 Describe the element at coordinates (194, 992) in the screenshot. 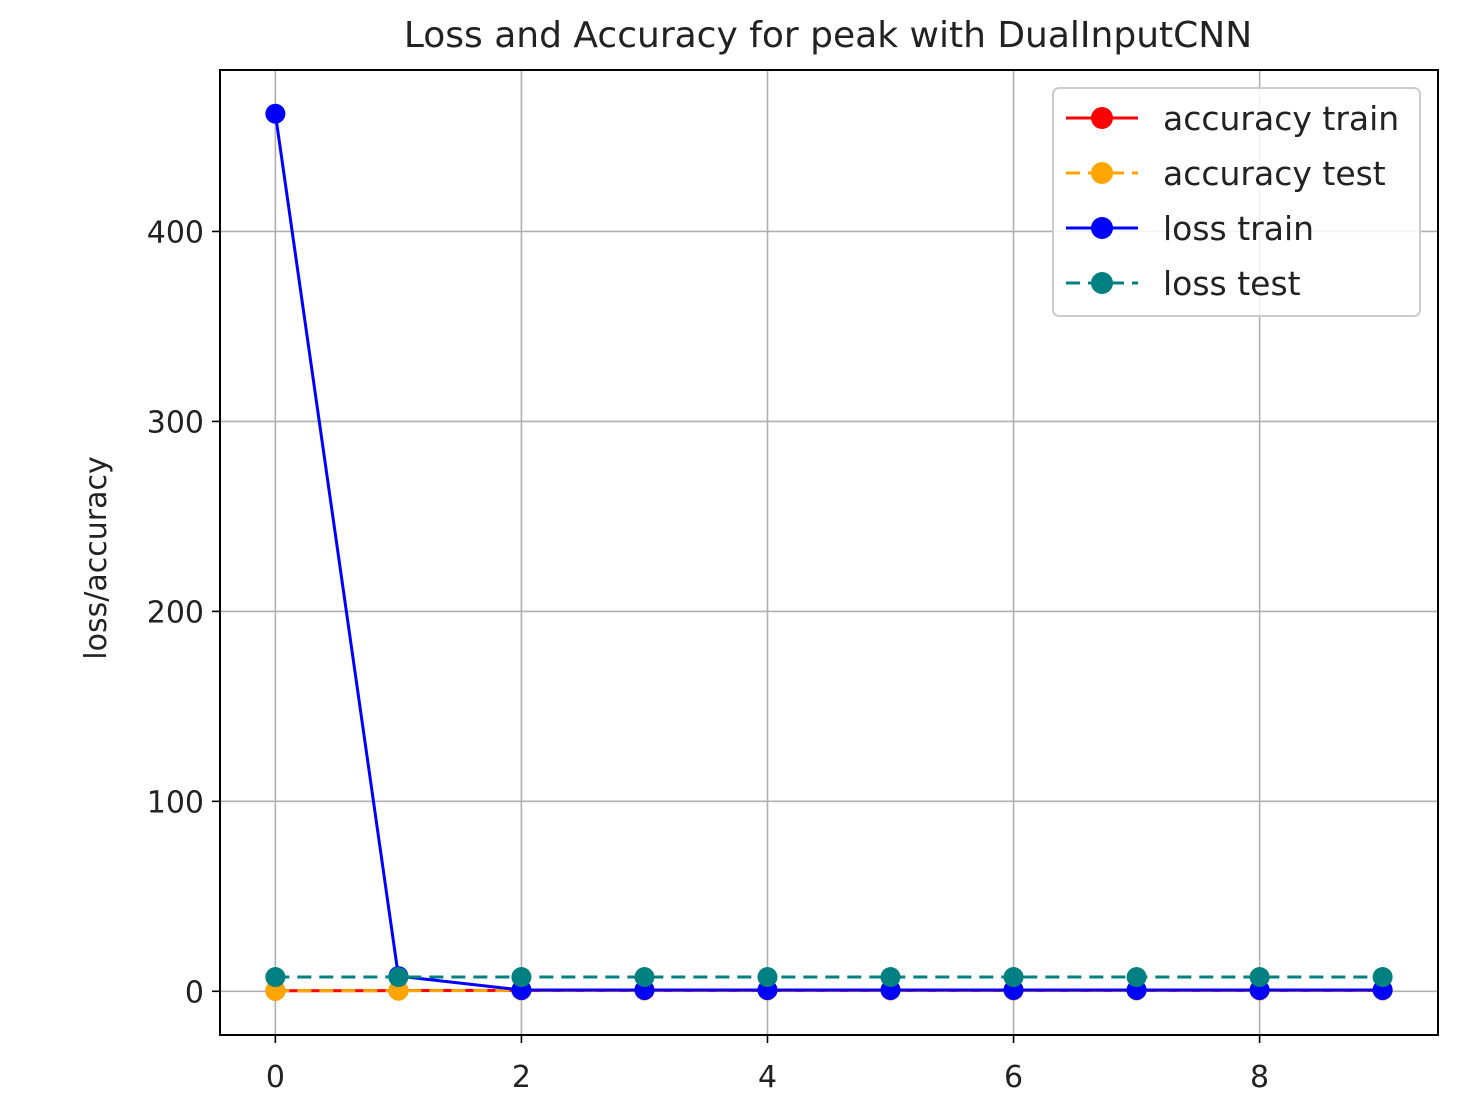

I see `y-tick-label: 0` at that location.